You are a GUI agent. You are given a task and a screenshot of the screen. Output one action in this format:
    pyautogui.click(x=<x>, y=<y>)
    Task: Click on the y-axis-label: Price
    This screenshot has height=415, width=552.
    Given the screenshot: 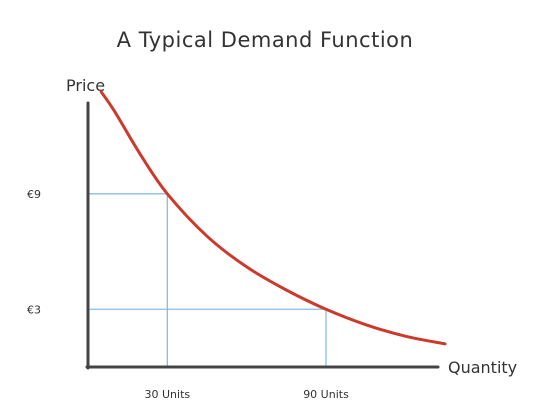 What is the action you would take?
    pyautogui.click(x=85, y=85)
    